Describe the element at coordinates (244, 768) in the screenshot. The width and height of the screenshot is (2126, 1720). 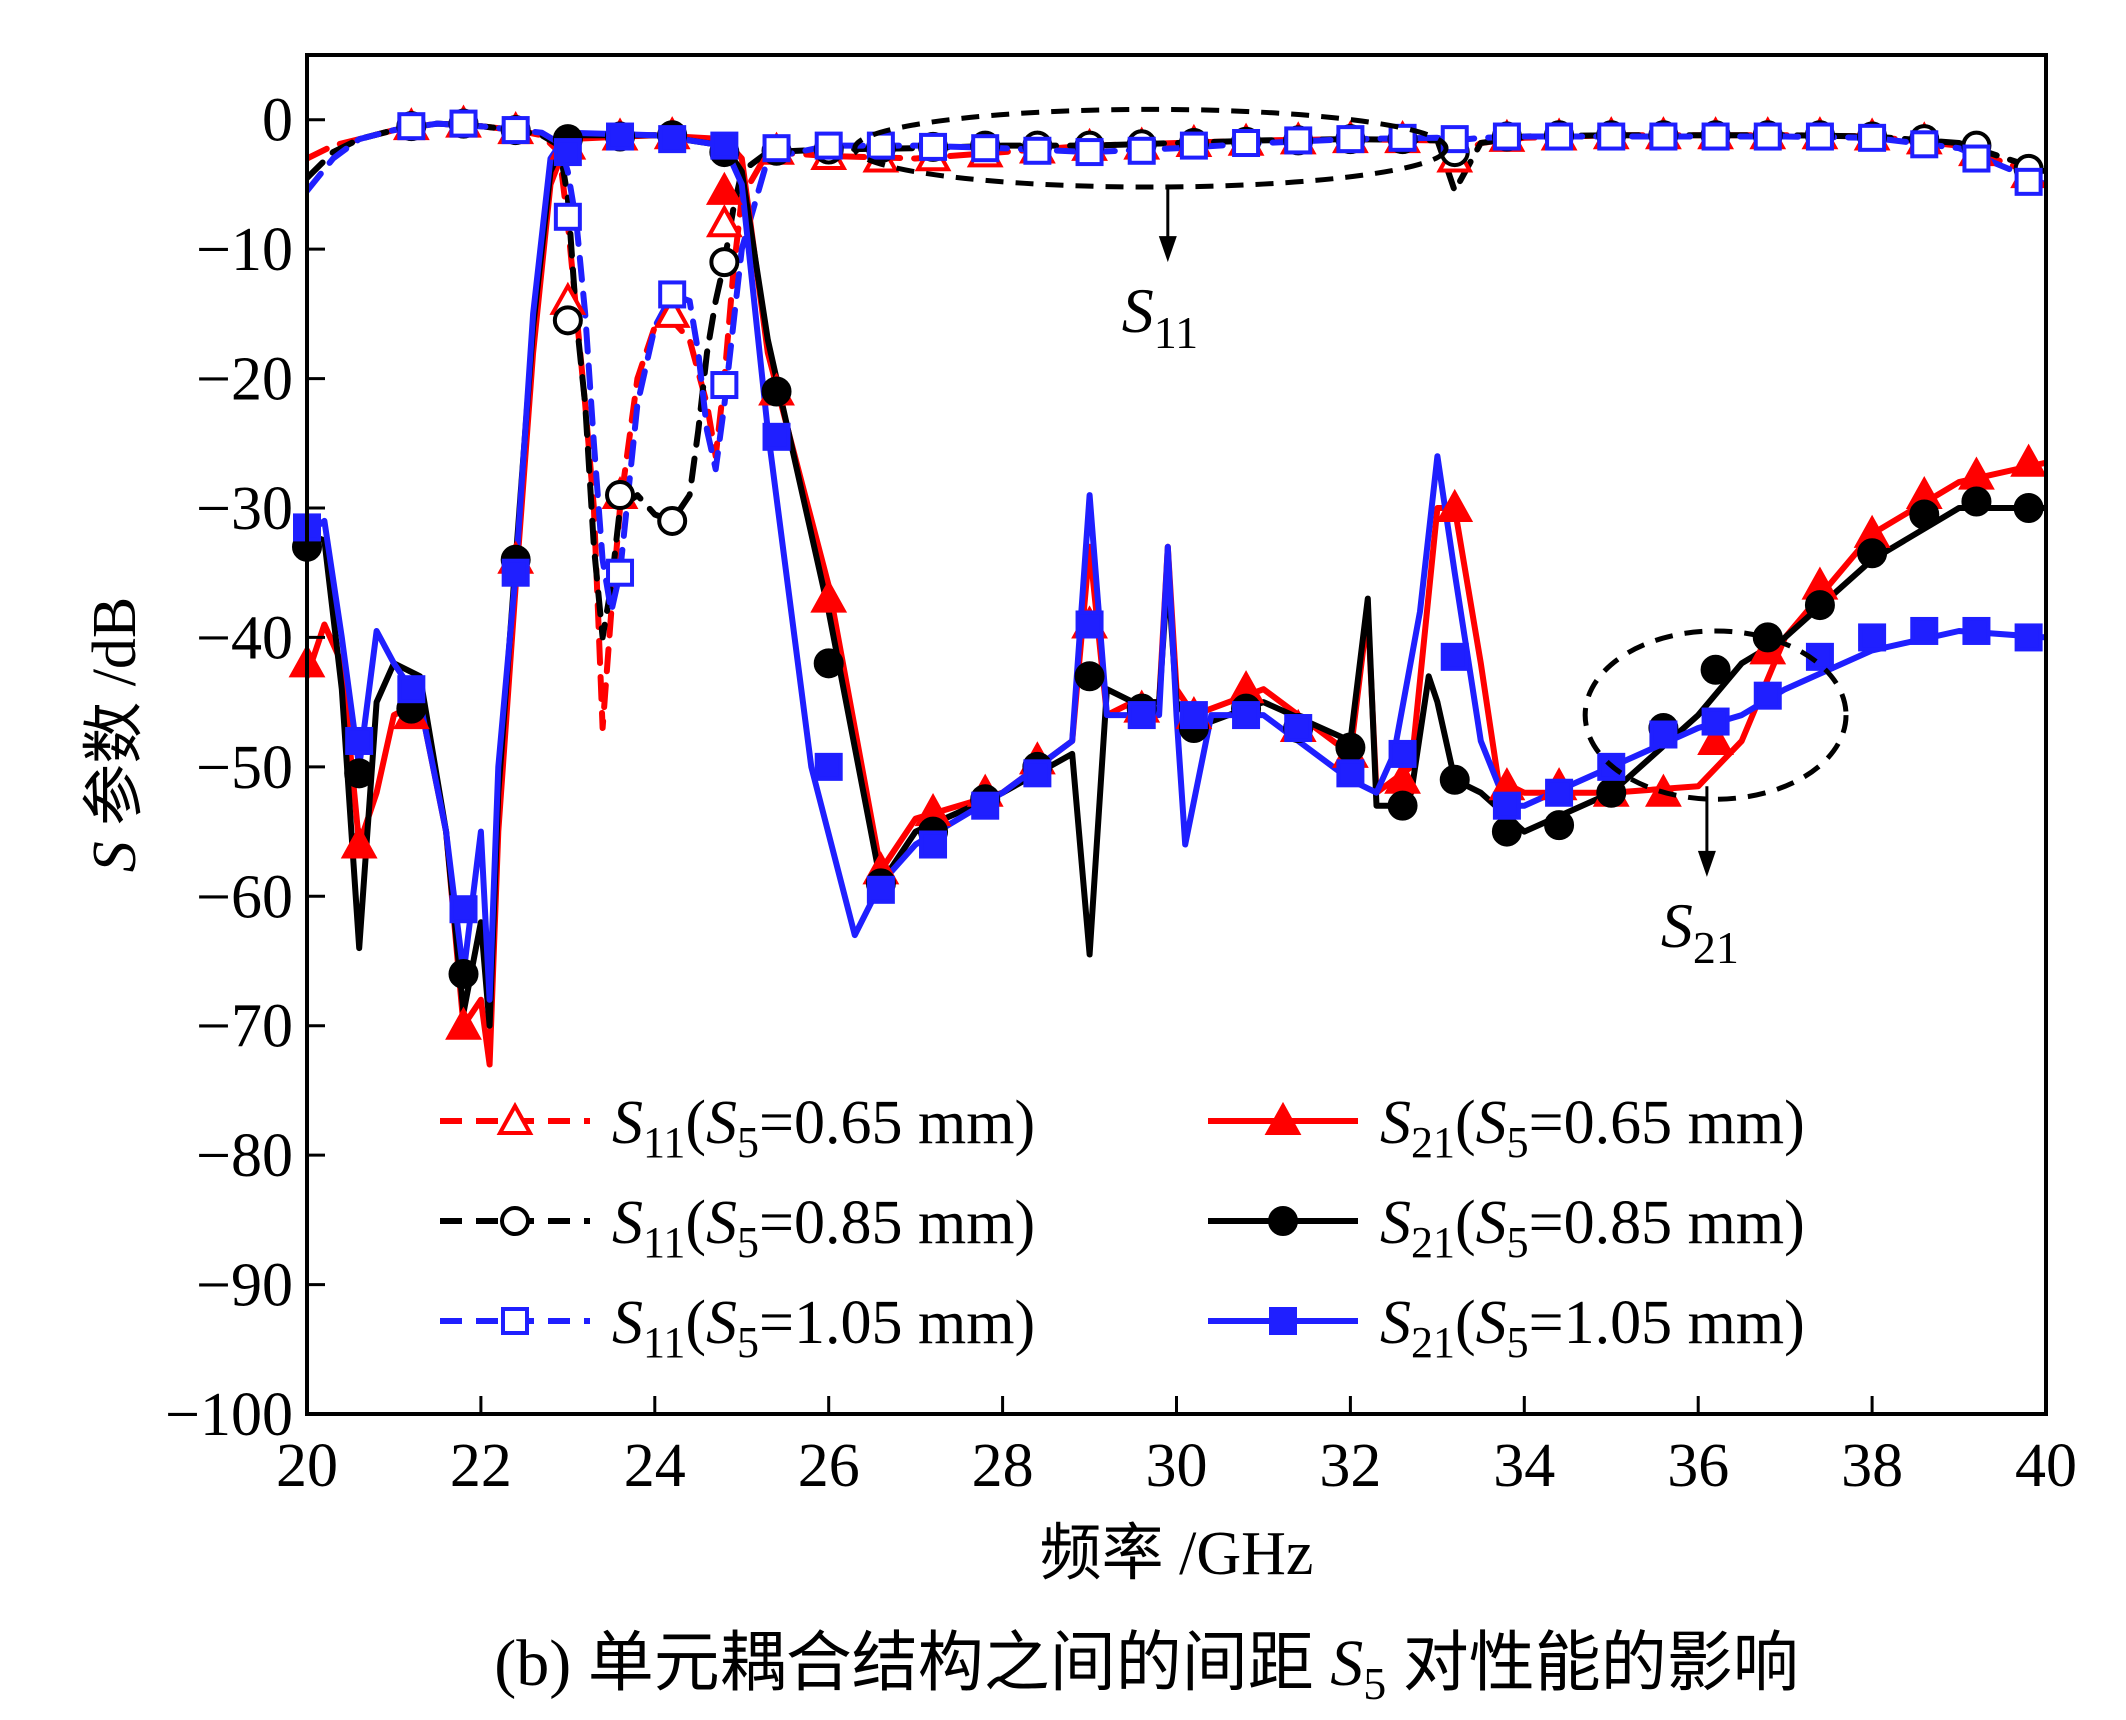
I see `y-tick-label: −50` at that location.